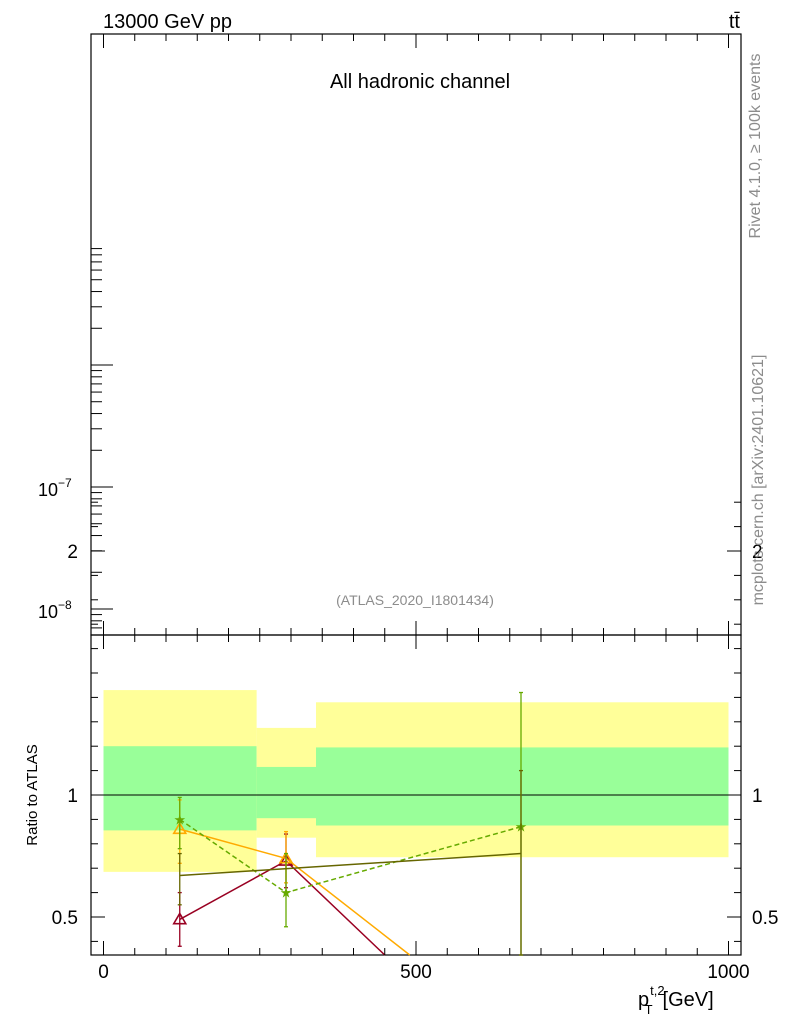 Image resolution: width=786 pixels, height=1024 pixels. I want to click on main-ytick-label-1e-7: 10⁻⁷, so click(55, 488).